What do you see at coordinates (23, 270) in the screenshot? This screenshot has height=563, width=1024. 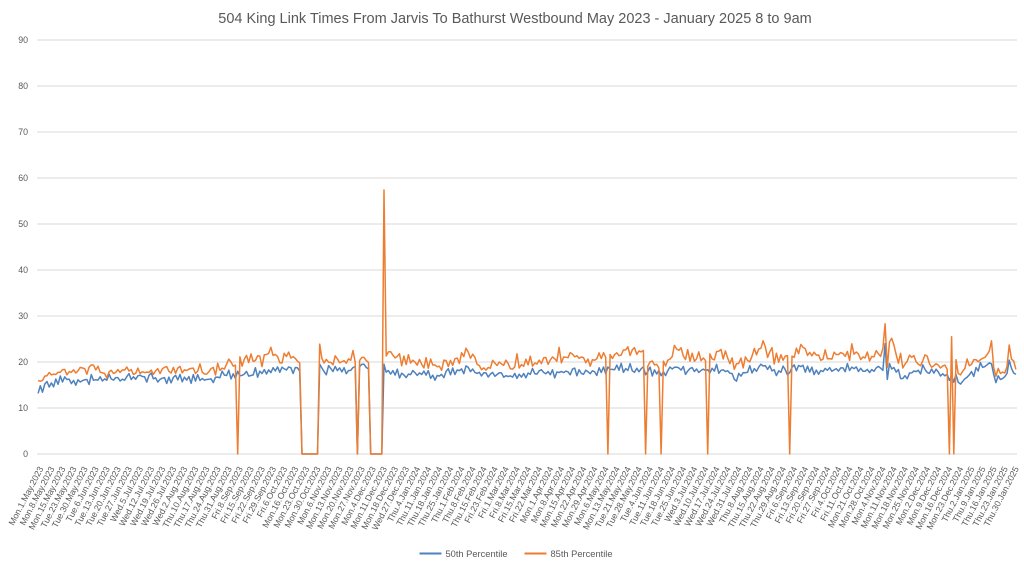 I see `svg-text: 40` at bounding box center [23, 270].